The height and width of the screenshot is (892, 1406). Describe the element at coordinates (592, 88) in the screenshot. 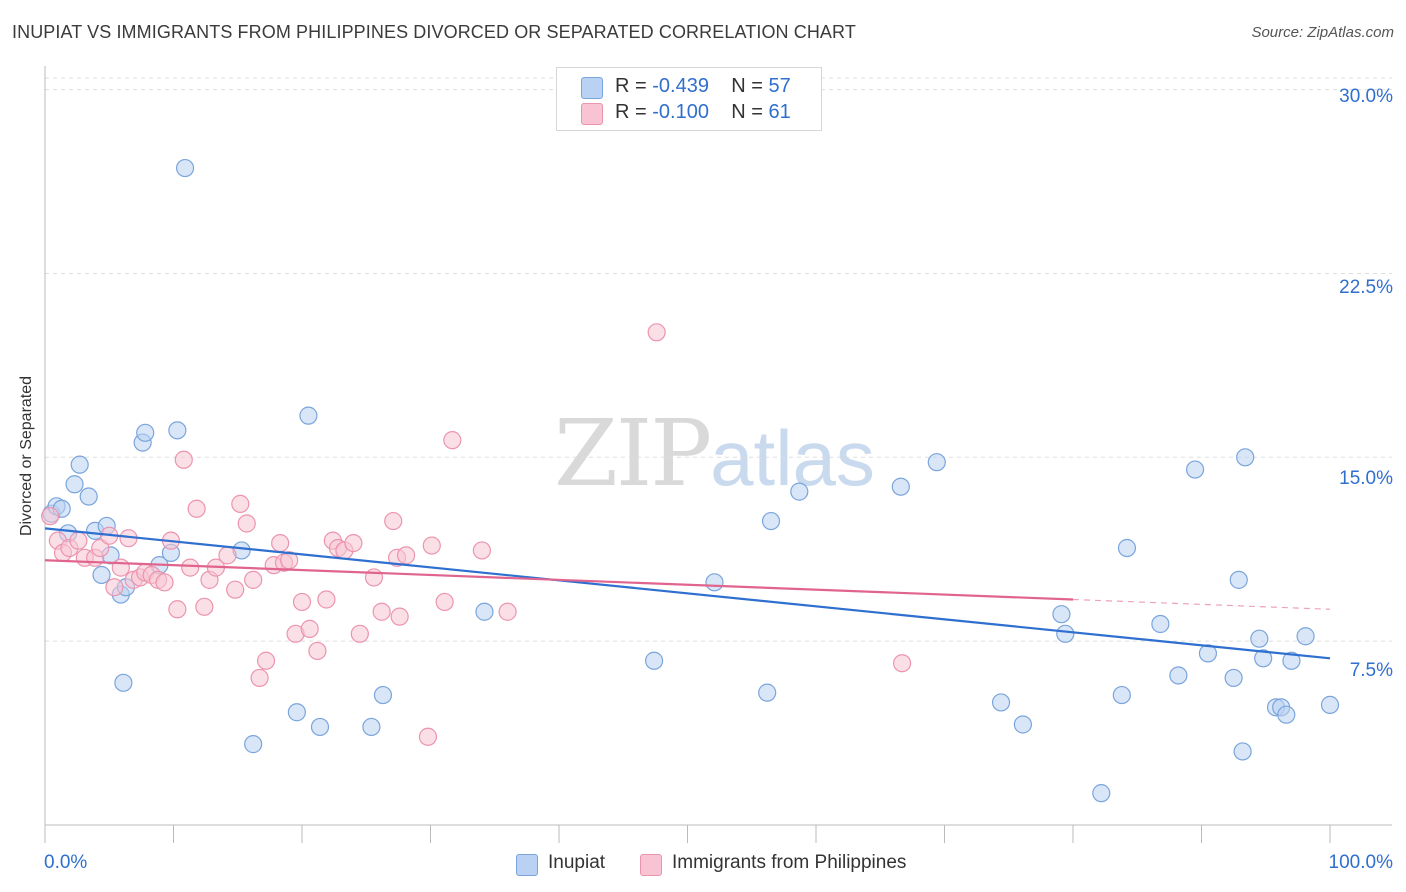

I see `legend-swatch-blue` at that location.